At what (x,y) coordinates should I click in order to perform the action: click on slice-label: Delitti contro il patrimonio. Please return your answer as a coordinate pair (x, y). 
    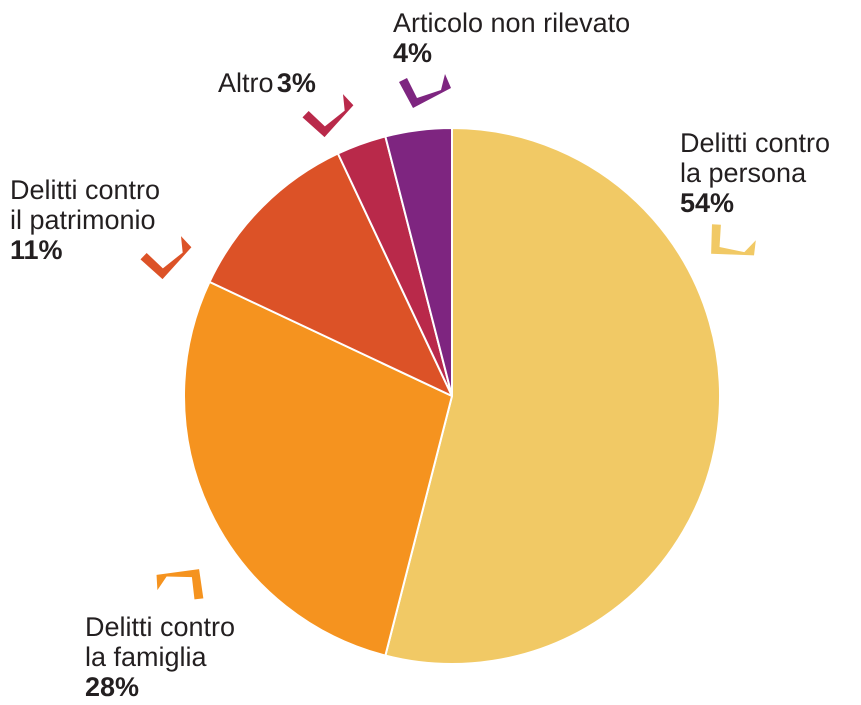
    Looking at the image, I should click on (85, 205).